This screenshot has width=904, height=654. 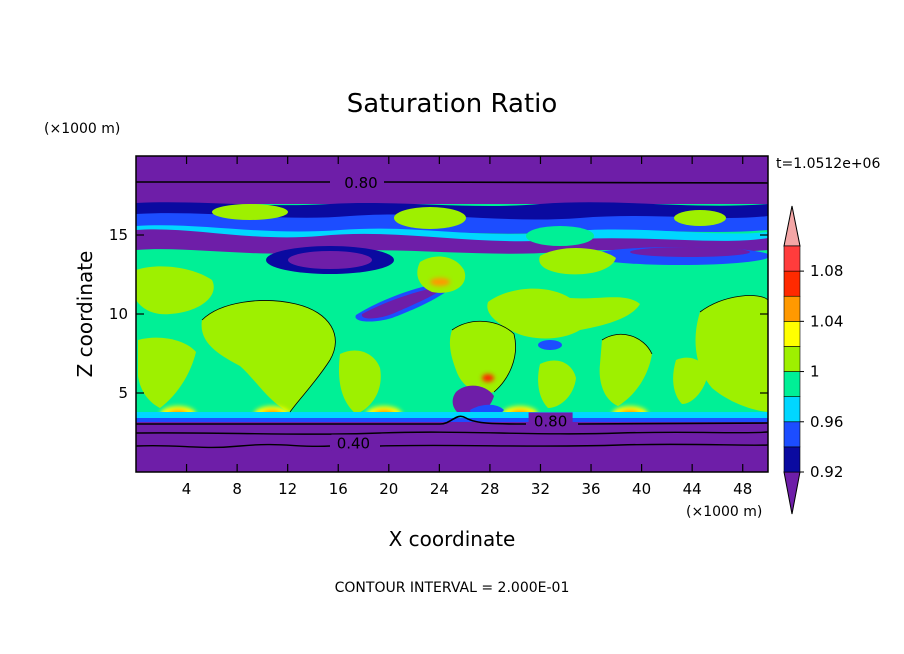 I want to click on contour-label: 0.40, so click(x=353, y=444).